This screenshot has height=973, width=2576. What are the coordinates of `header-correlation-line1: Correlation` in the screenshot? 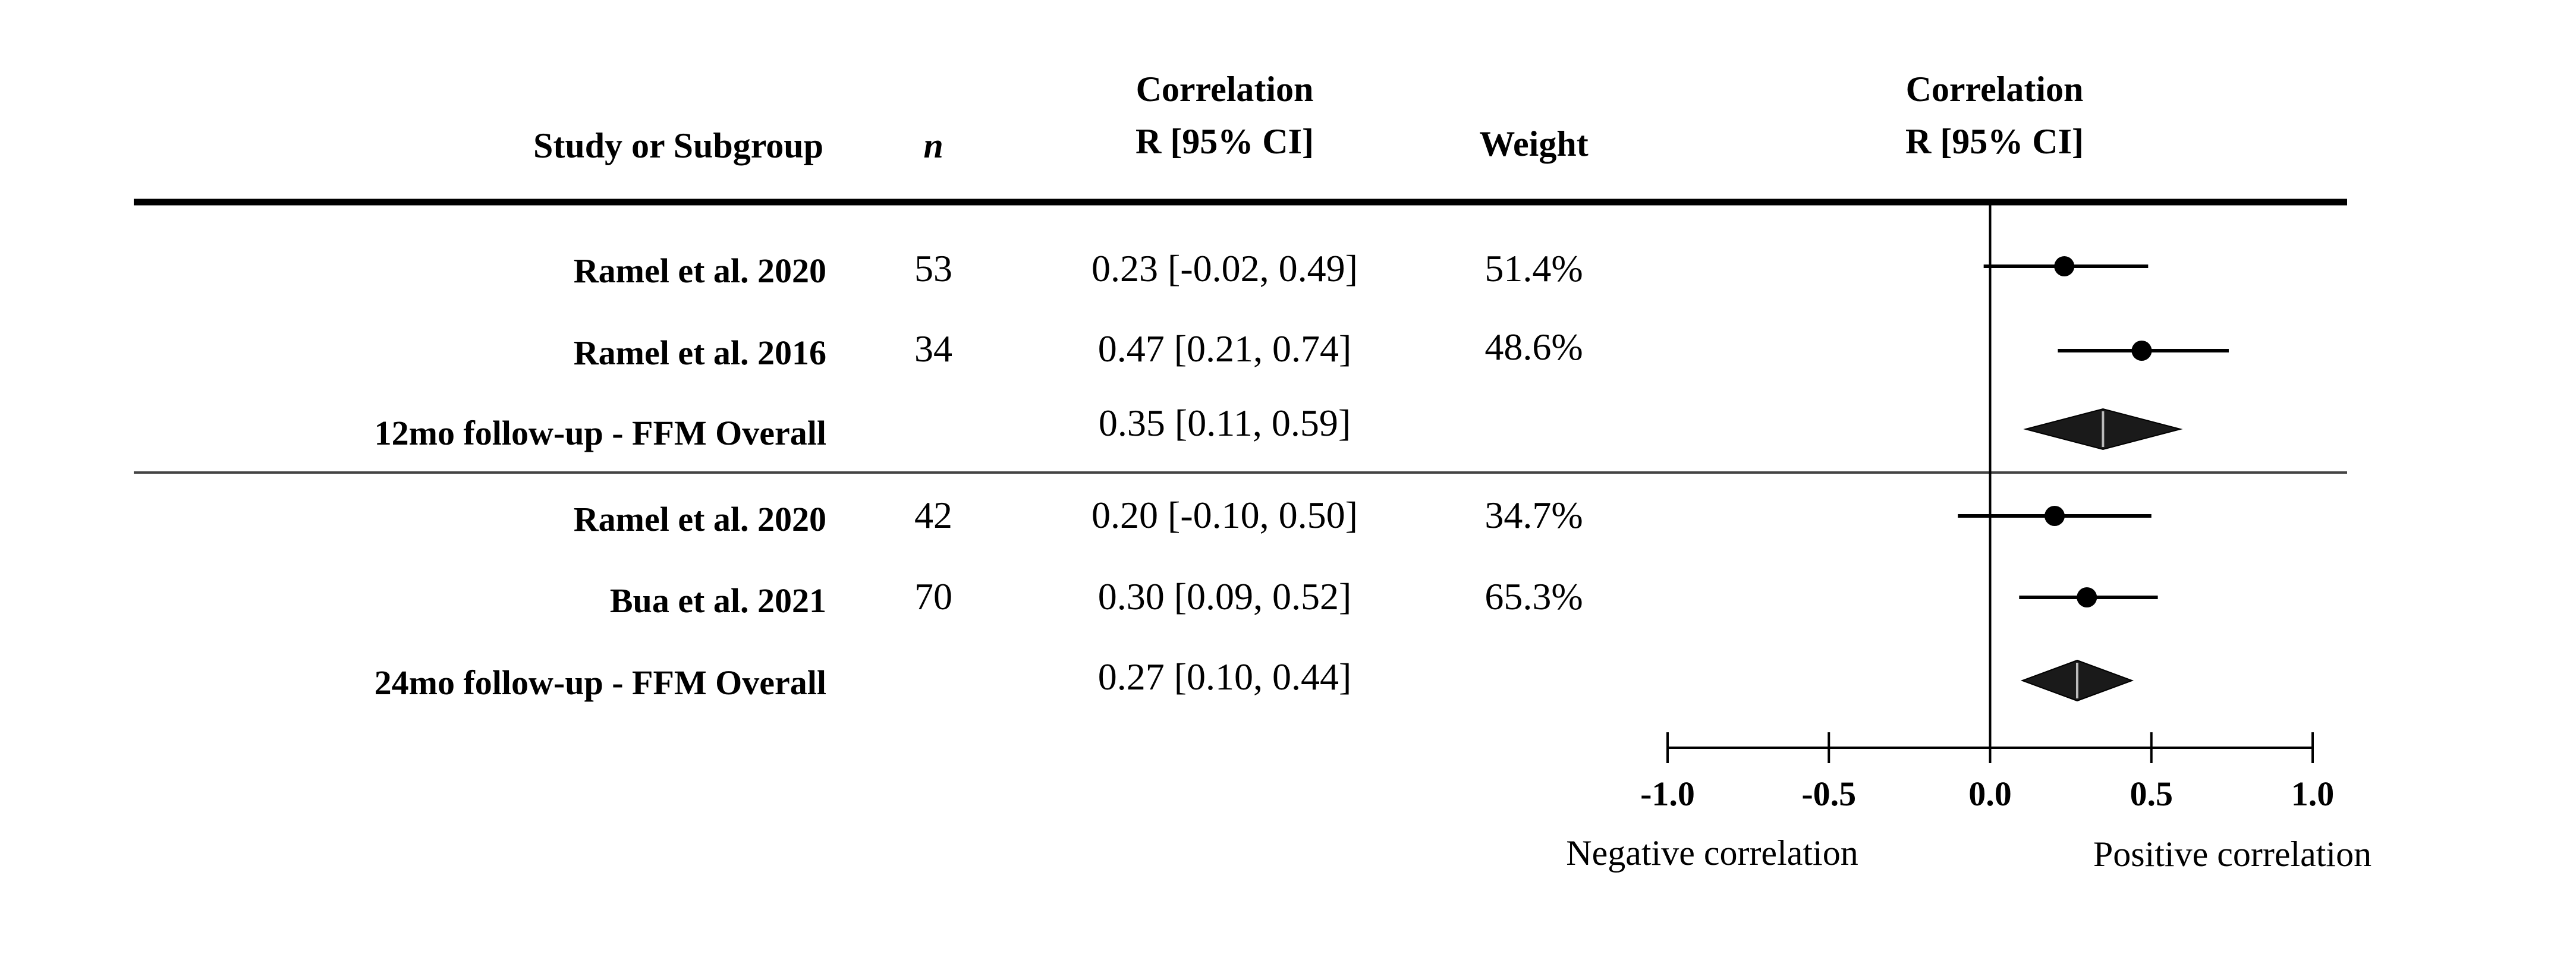 It's located at (1225, 89).